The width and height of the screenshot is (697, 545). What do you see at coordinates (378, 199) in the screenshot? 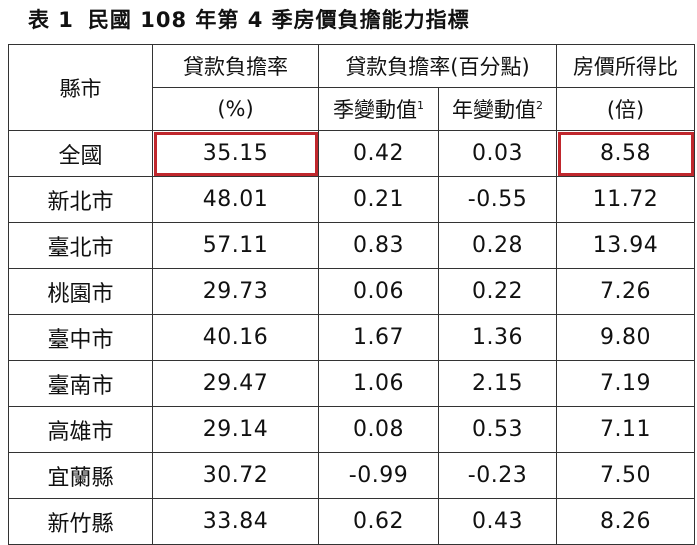
I see `cell-qoq: 0.21` at bounding box center [378, 199].